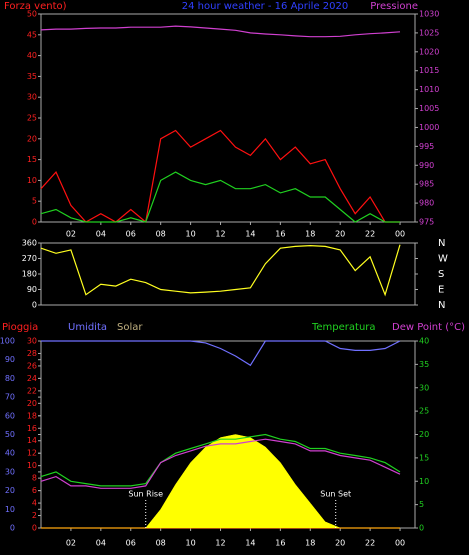 The height and width of the screenshot is (555, 469). Describe the element at coordinates (32, 353) in the screenshot. I see `y-tick-label: 28` at that location.